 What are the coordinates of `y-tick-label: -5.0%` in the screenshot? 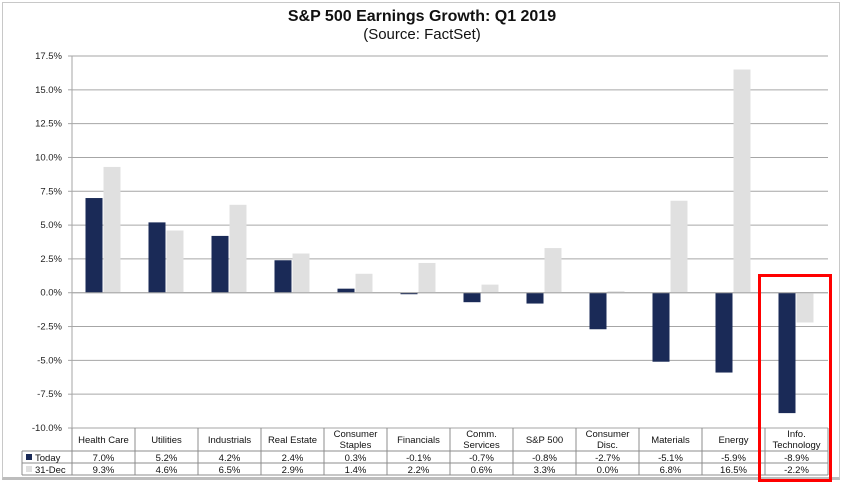 It's located at (49, 360).